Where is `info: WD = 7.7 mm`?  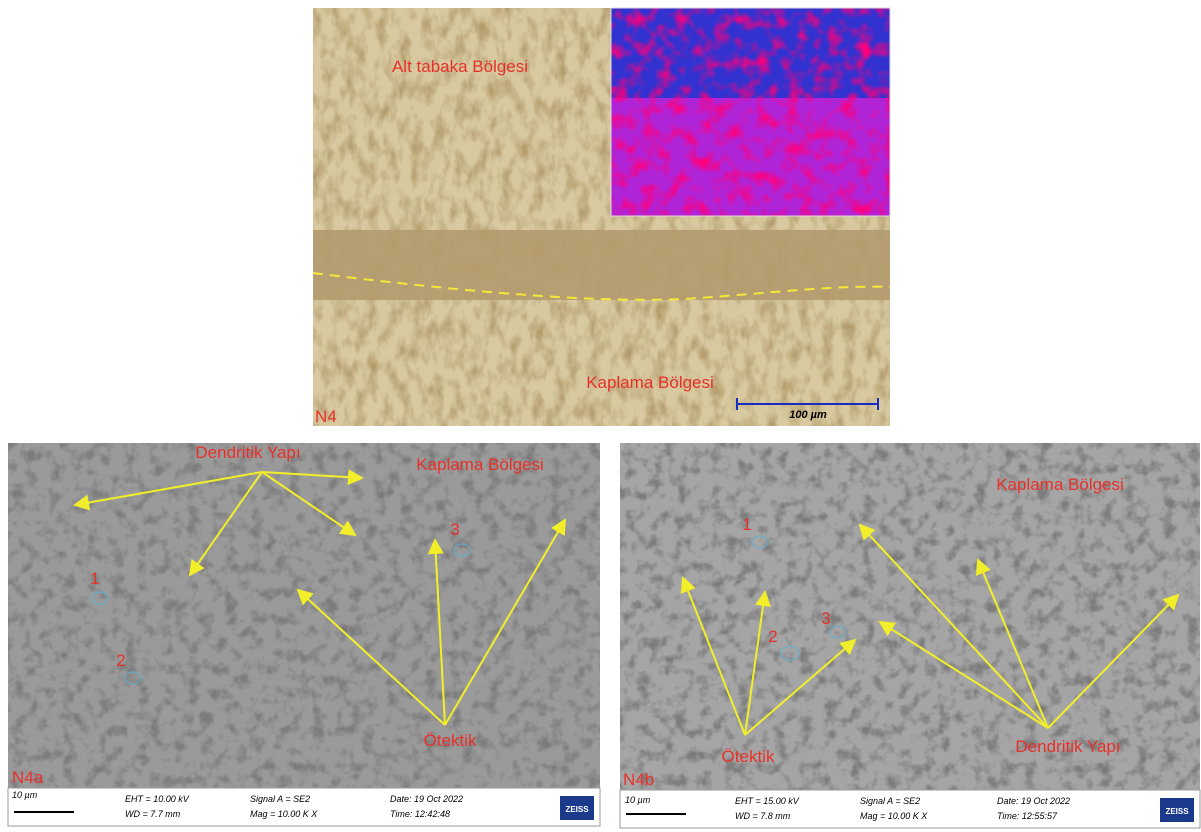 info: WD = 7.7 mm is located at coordinates (153, 814).